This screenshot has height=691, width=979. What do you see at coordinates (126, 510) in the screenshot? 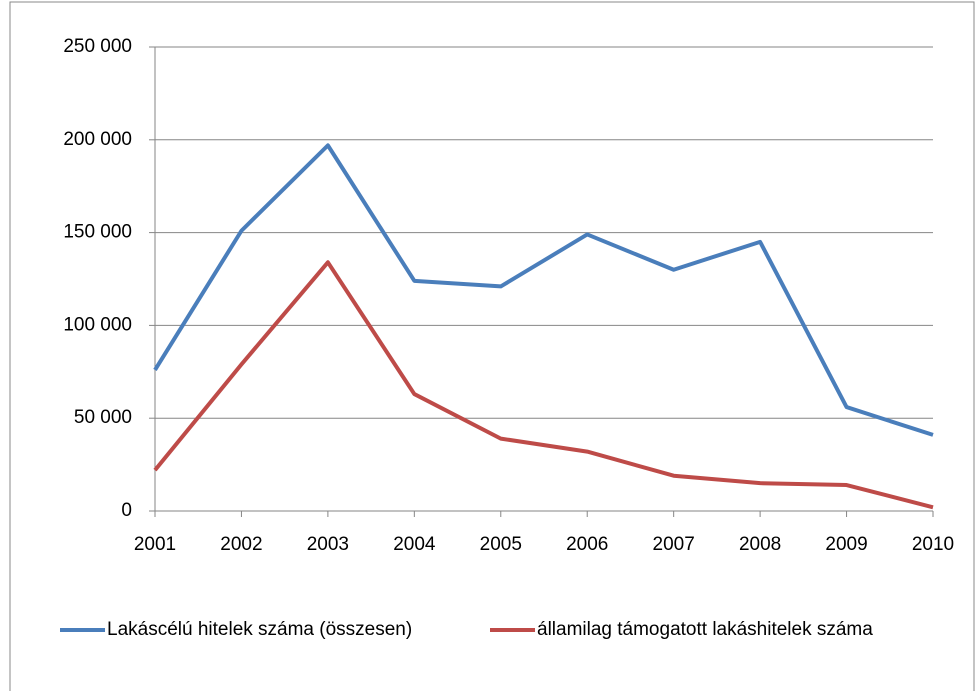
I see `y-tick-label: 0` at bounding box center [126, 510].